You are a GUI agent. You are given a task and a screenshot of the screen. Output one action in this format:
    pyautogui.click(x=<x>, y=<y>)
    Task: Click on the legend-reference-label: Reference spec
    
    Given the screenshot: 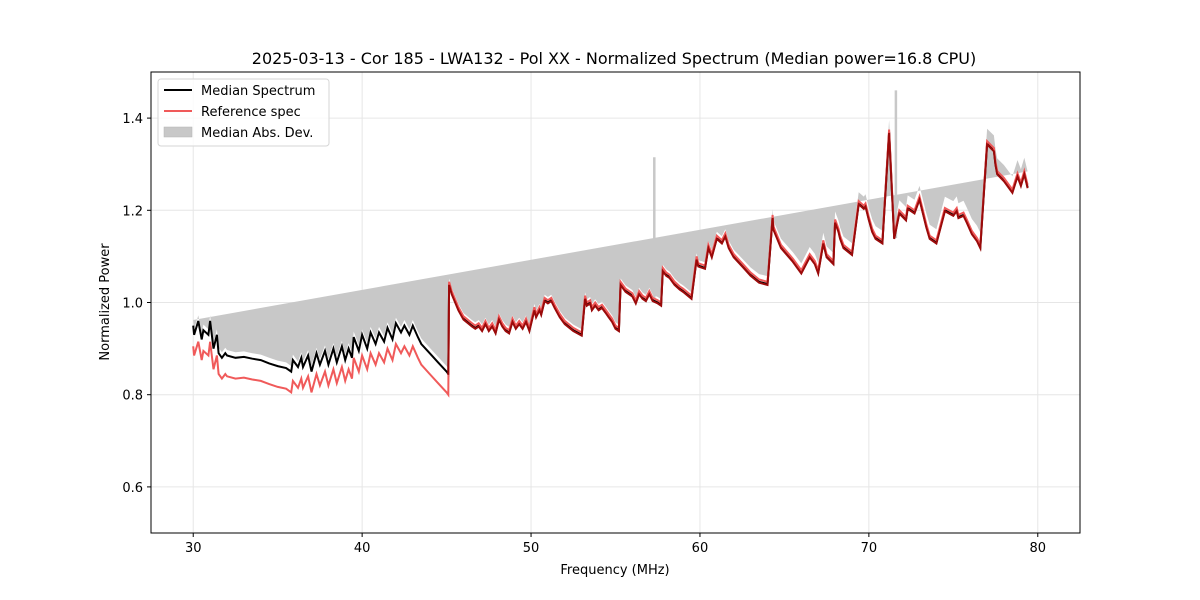 What is the action you would take?
    pyautogui.click(x=251, y=112)
    